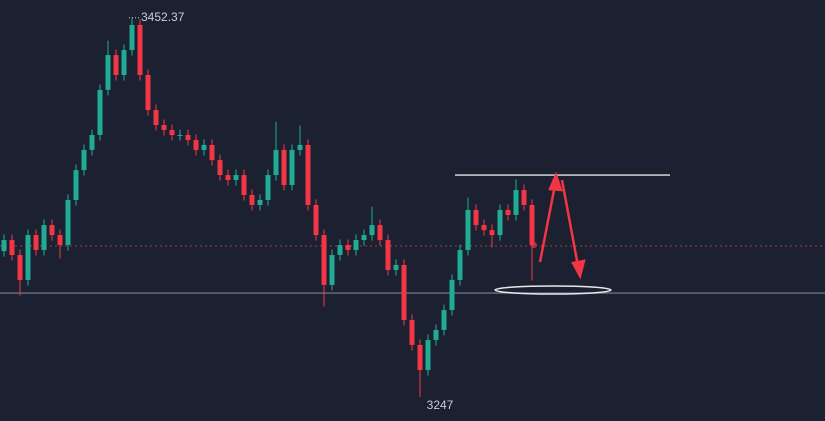  I want to click on arrow-up, so click(547, 223).